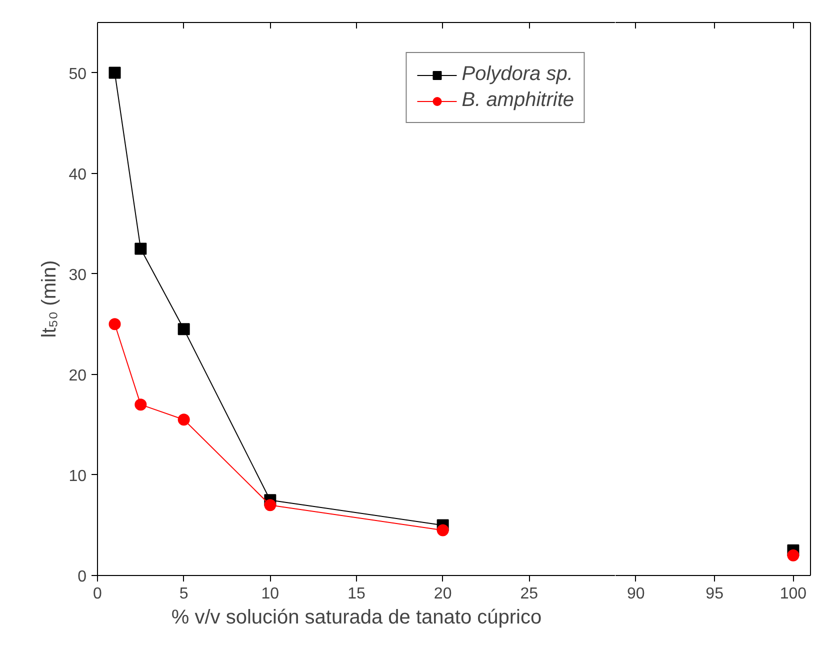  What do you see at coordinates (715, 594) in the screenshot?
I see `x-tick-label: 95` at bounding box center [715, 594].